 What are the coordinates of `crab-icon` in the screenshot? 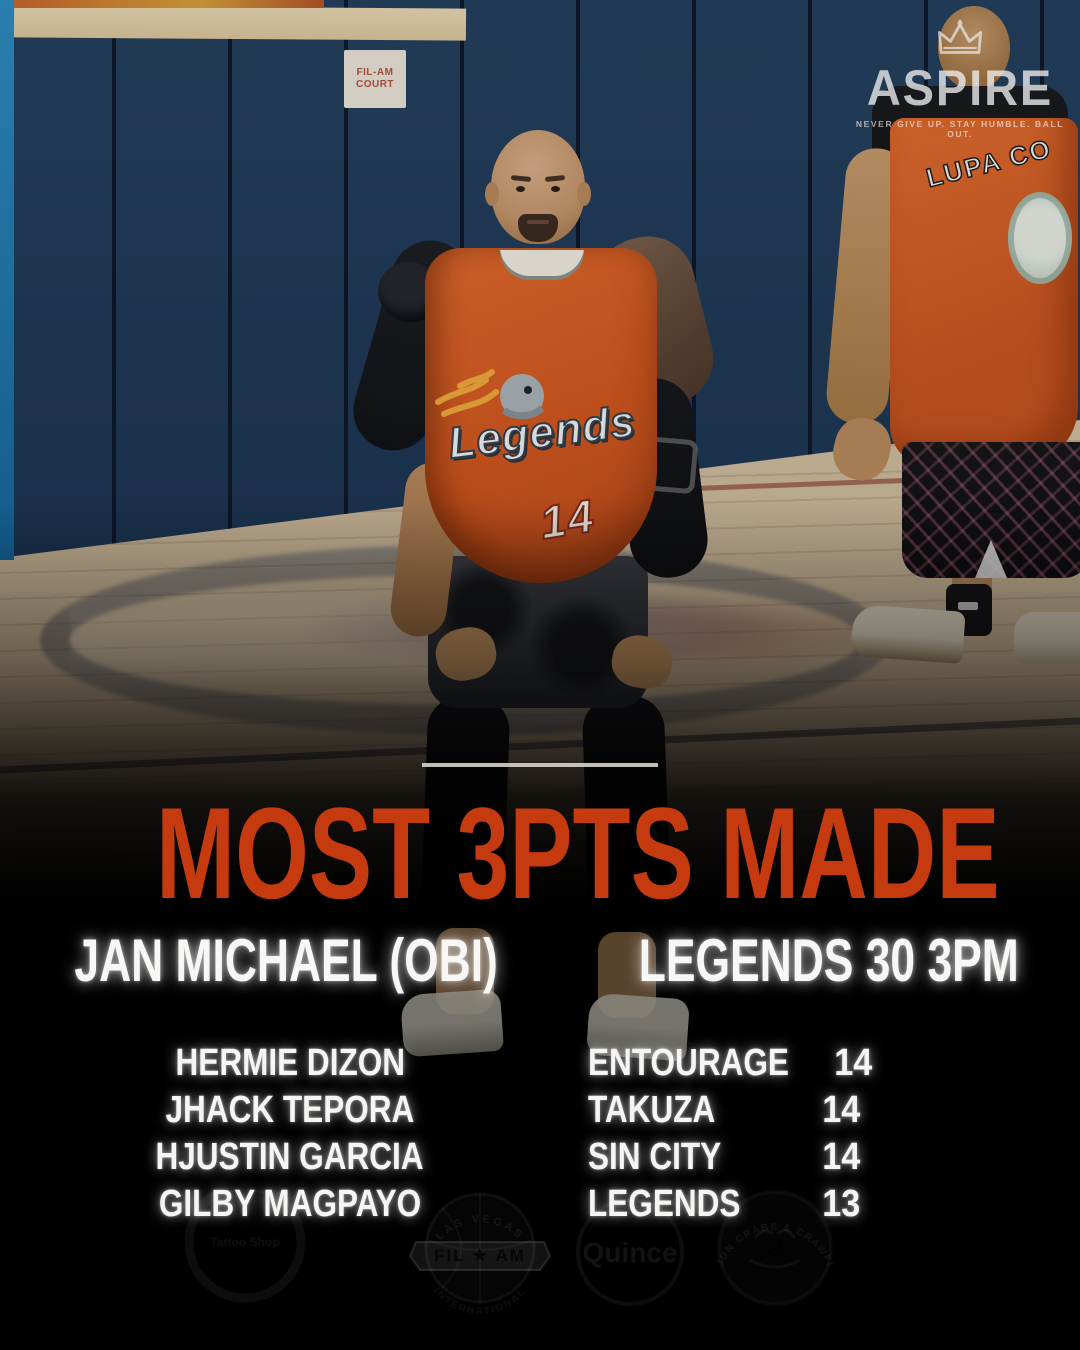 It's located at (775, 1249).